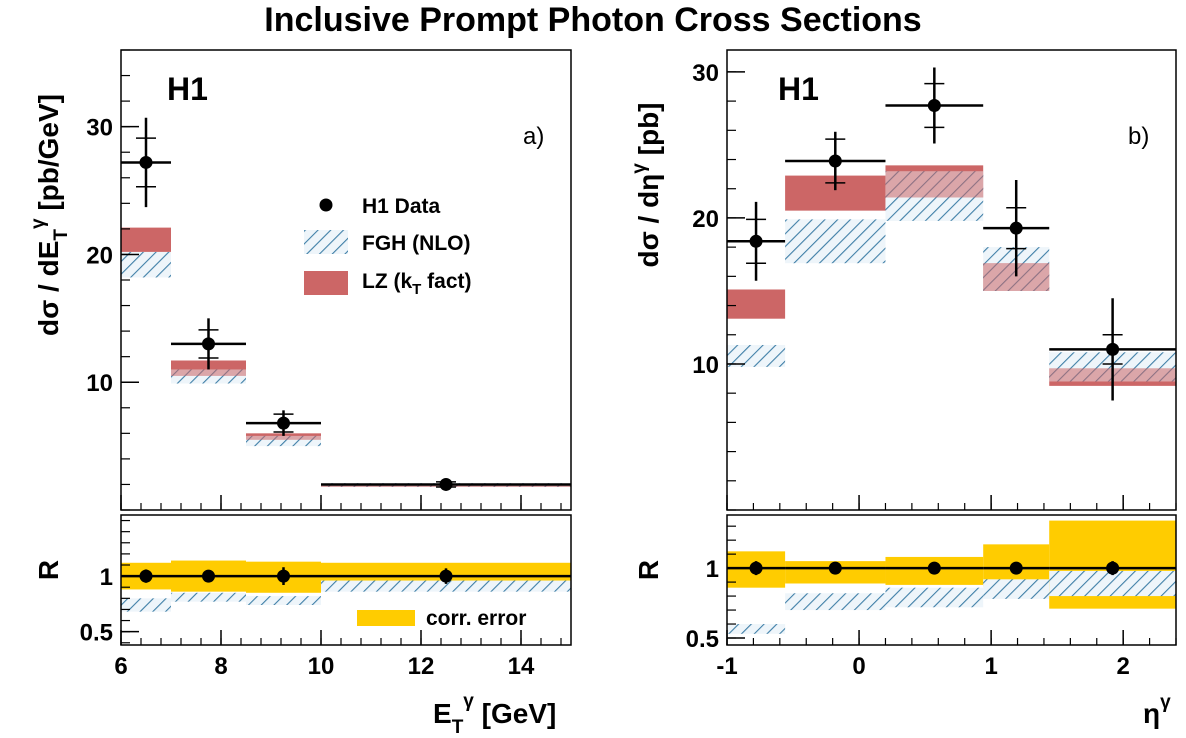  Describe the element at coordinates (705, 219) in the screenshot. I see `panel-b-main-y-tick-label: 20` at that location.